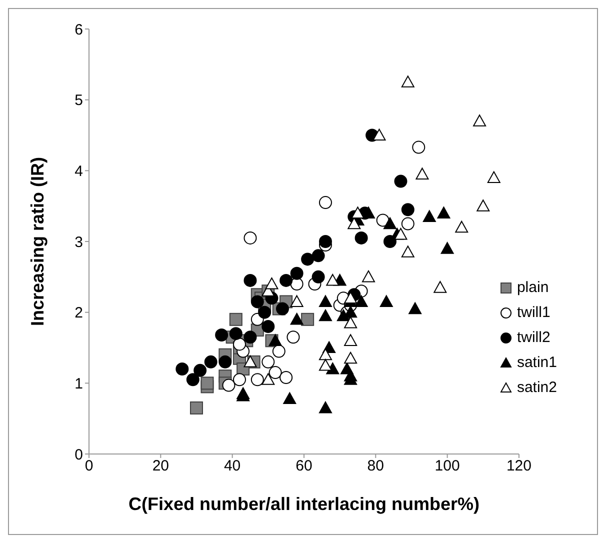 This screenshot has width=606, height=543. What do you see at coordinates (375, 466) in the screenshot?
I see `x-tick-label: 80` at bounding box center [375, 466].